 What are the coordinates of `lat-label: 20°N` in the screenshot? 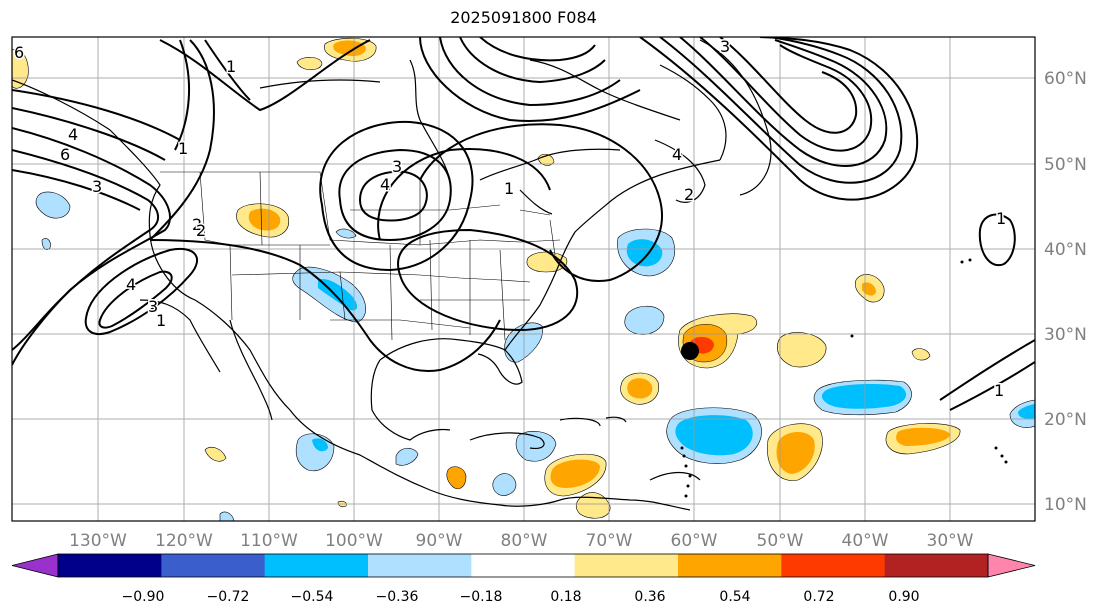 It's located at (1065, 420).